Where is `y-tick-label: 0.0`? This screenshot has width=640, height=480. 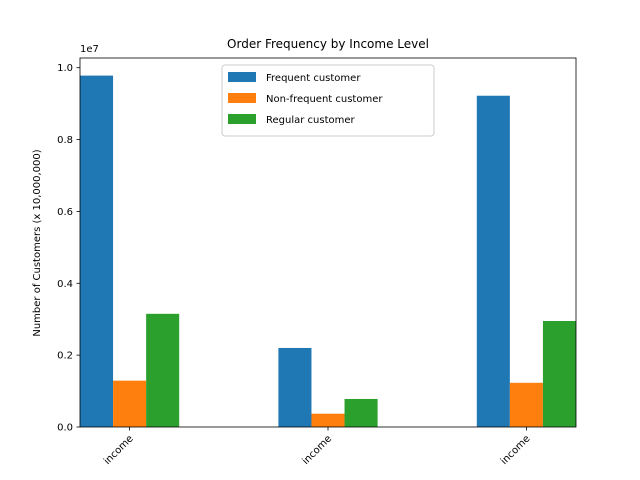
y-tick-label: 0.0 is located at coordinates (65, 428).